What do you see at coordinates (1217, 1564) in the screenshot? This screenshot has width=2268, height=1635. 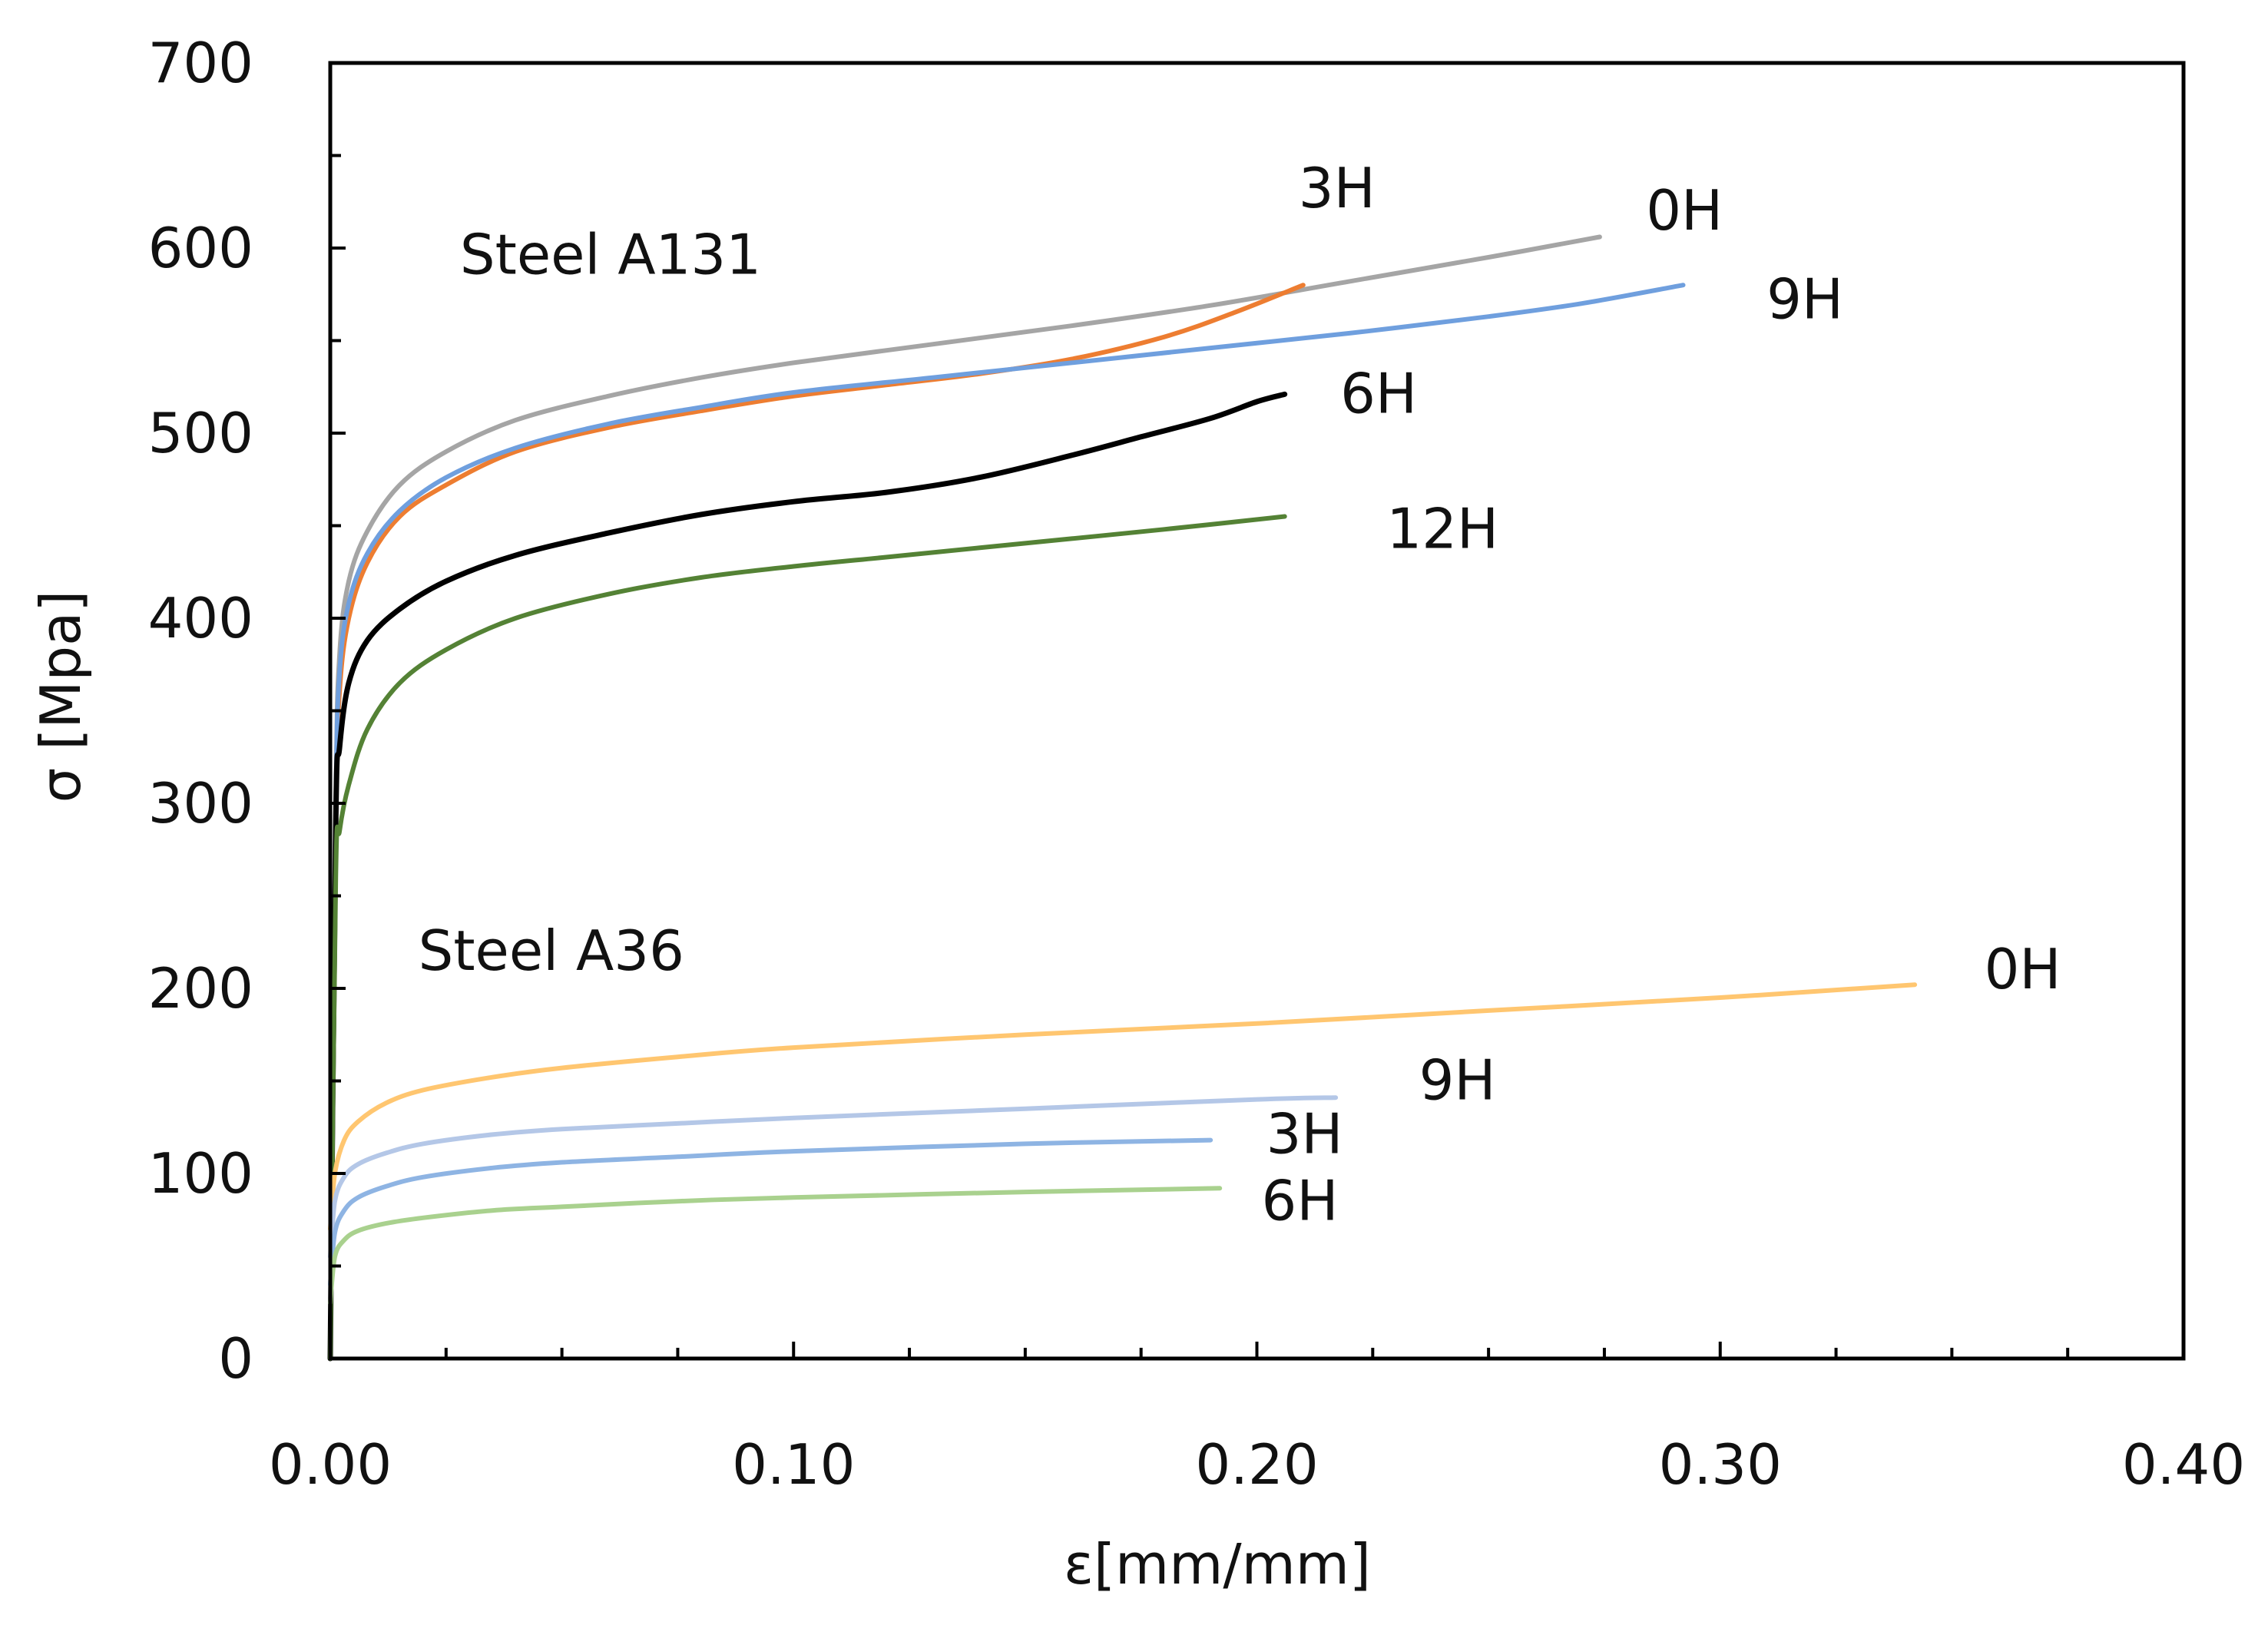 I see `x-axis-title: ε[mm/mm]` at bounding box center [1217, 1564].